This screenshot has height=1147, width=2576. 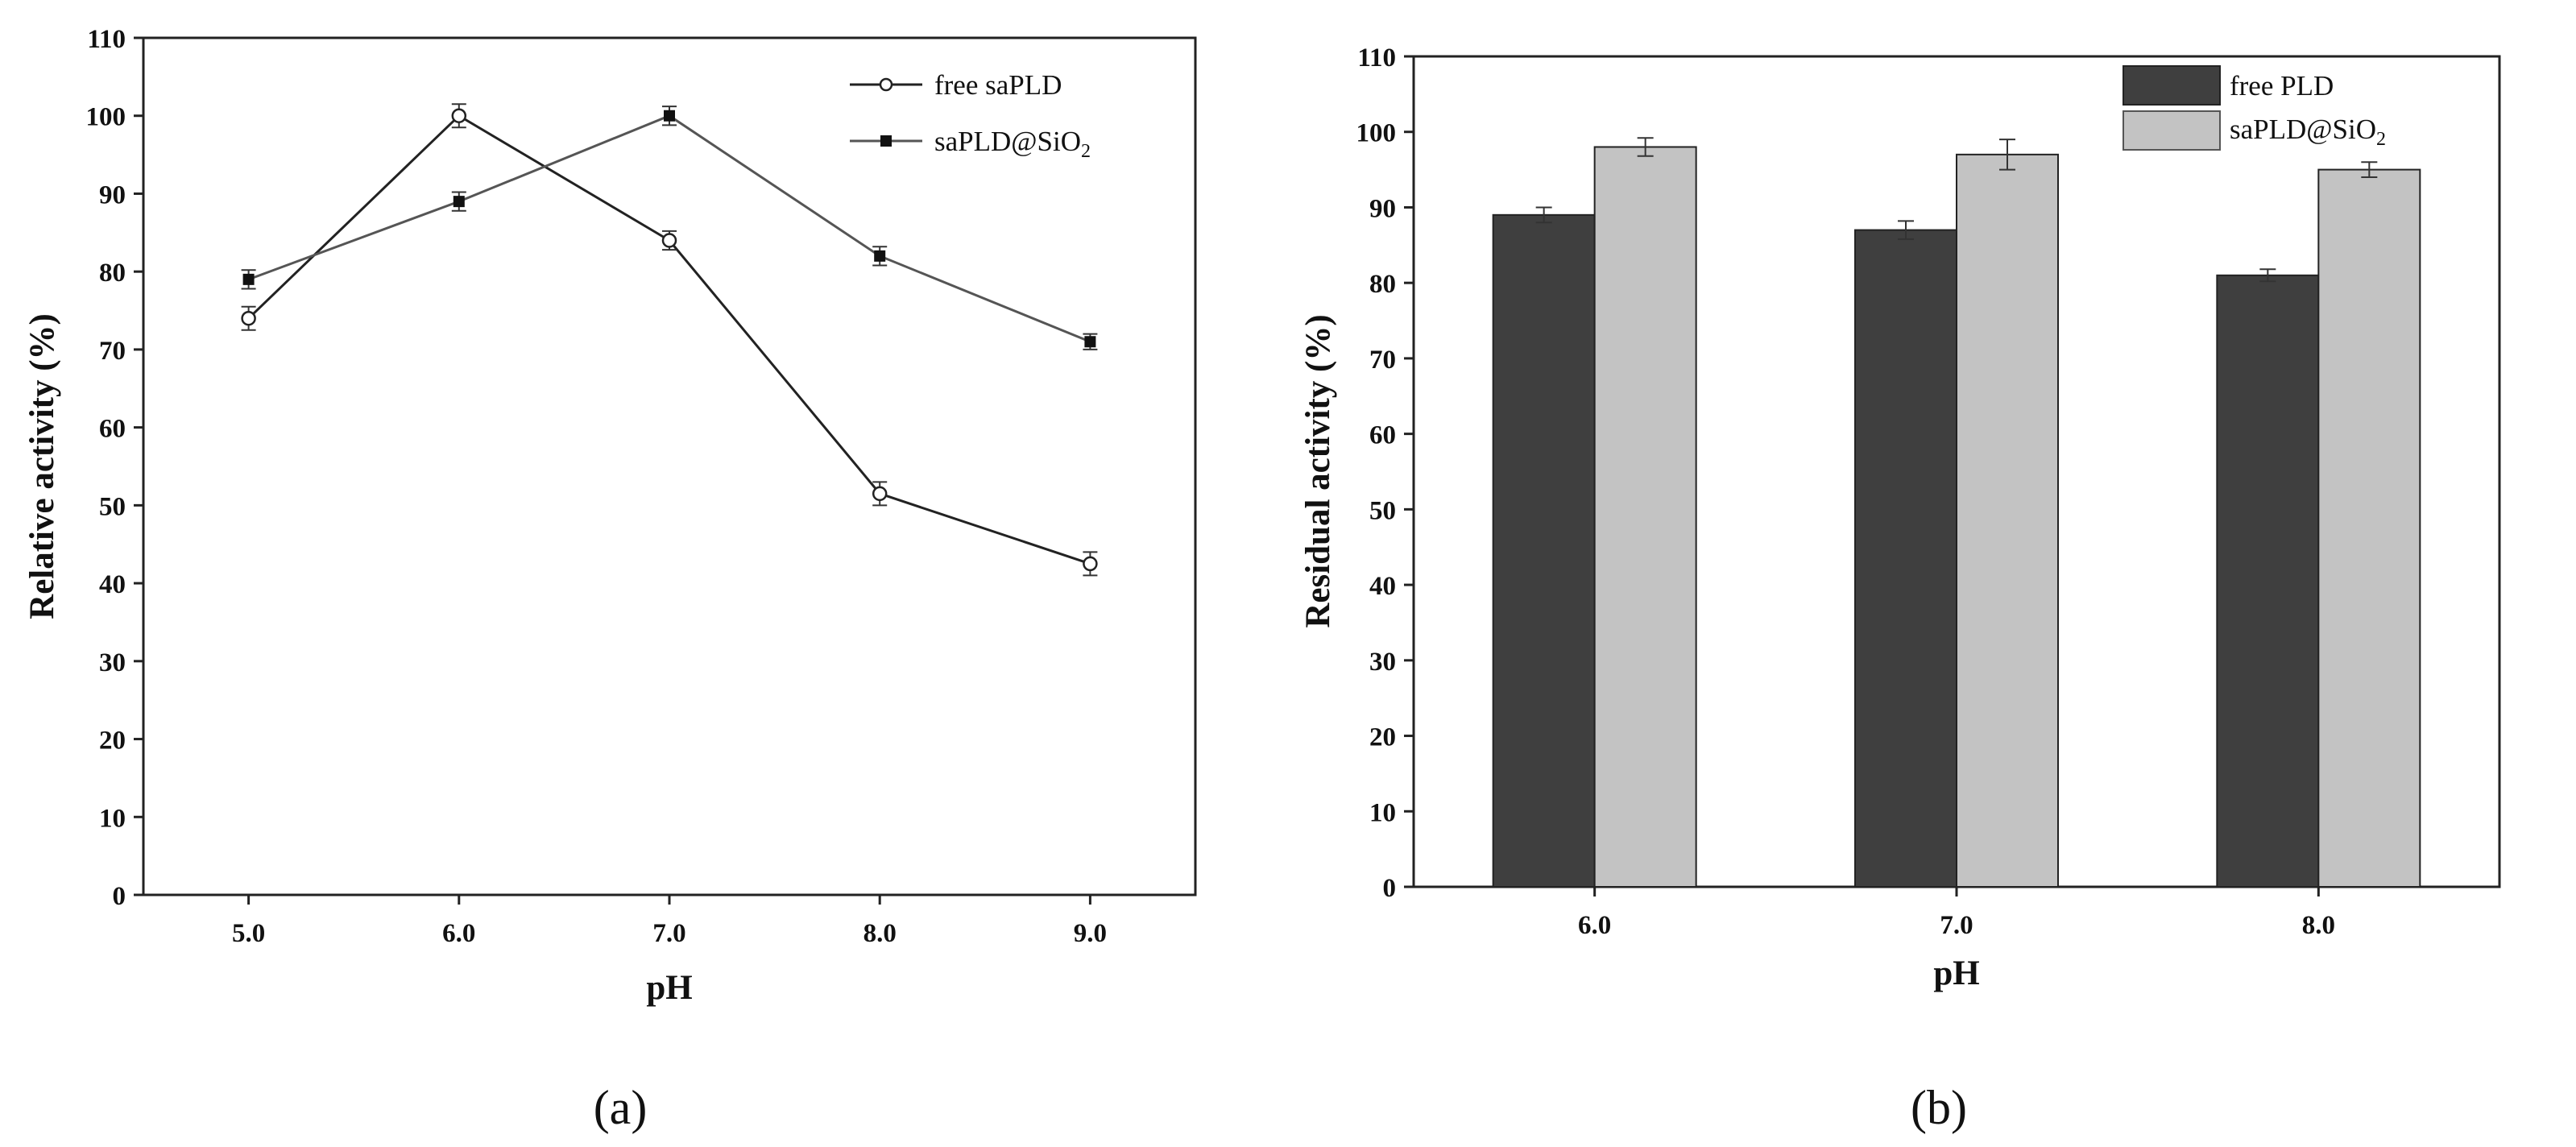 I want to click on y-tick-label-b: 80, so click(x=1382, y=284).